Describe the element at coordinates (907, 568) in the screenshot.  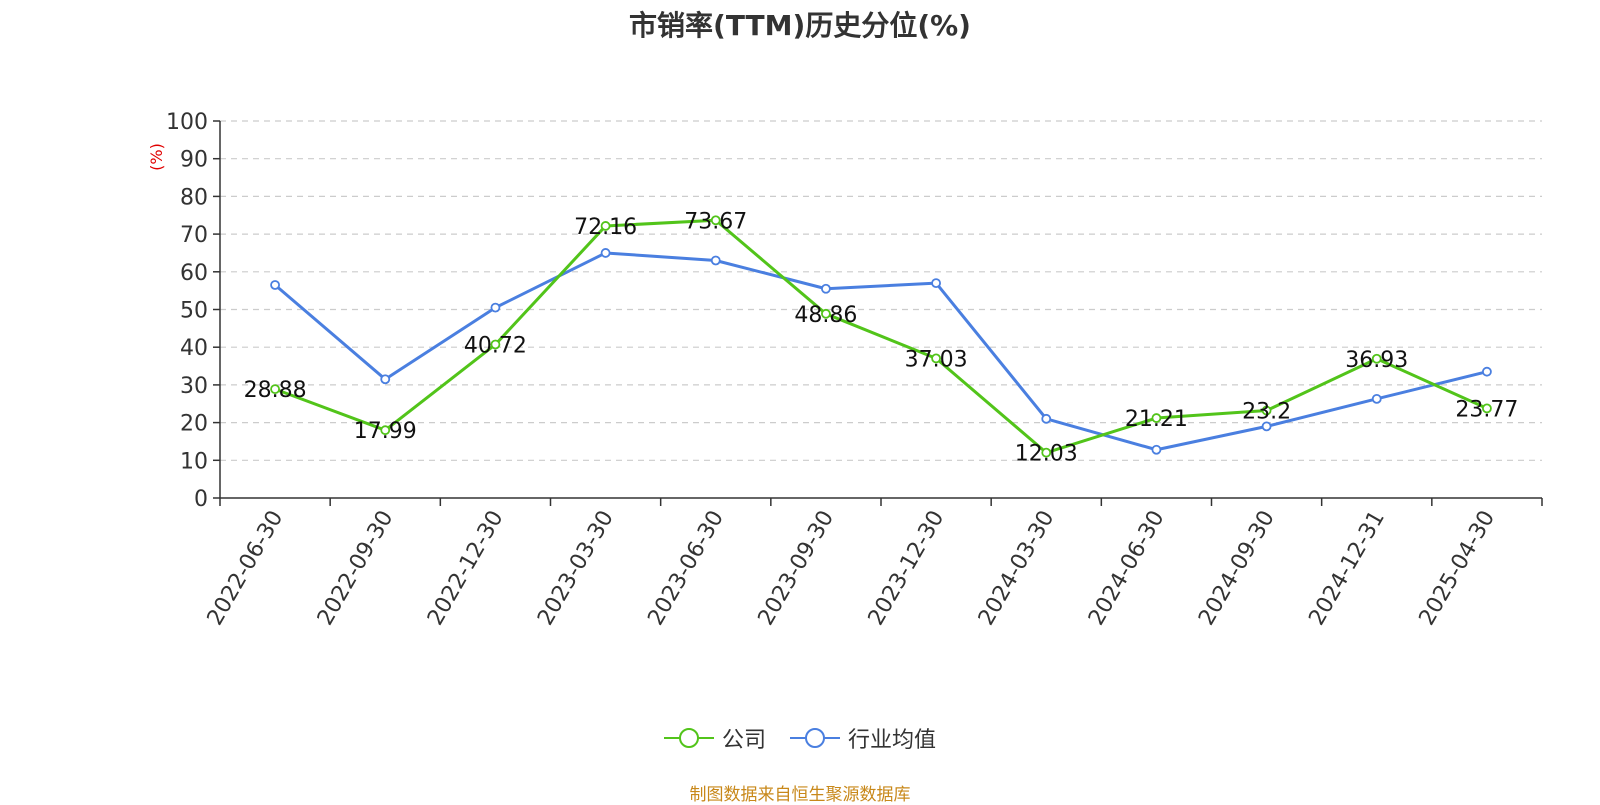
I see `x-tick-label: 2023-12-30` at that location.